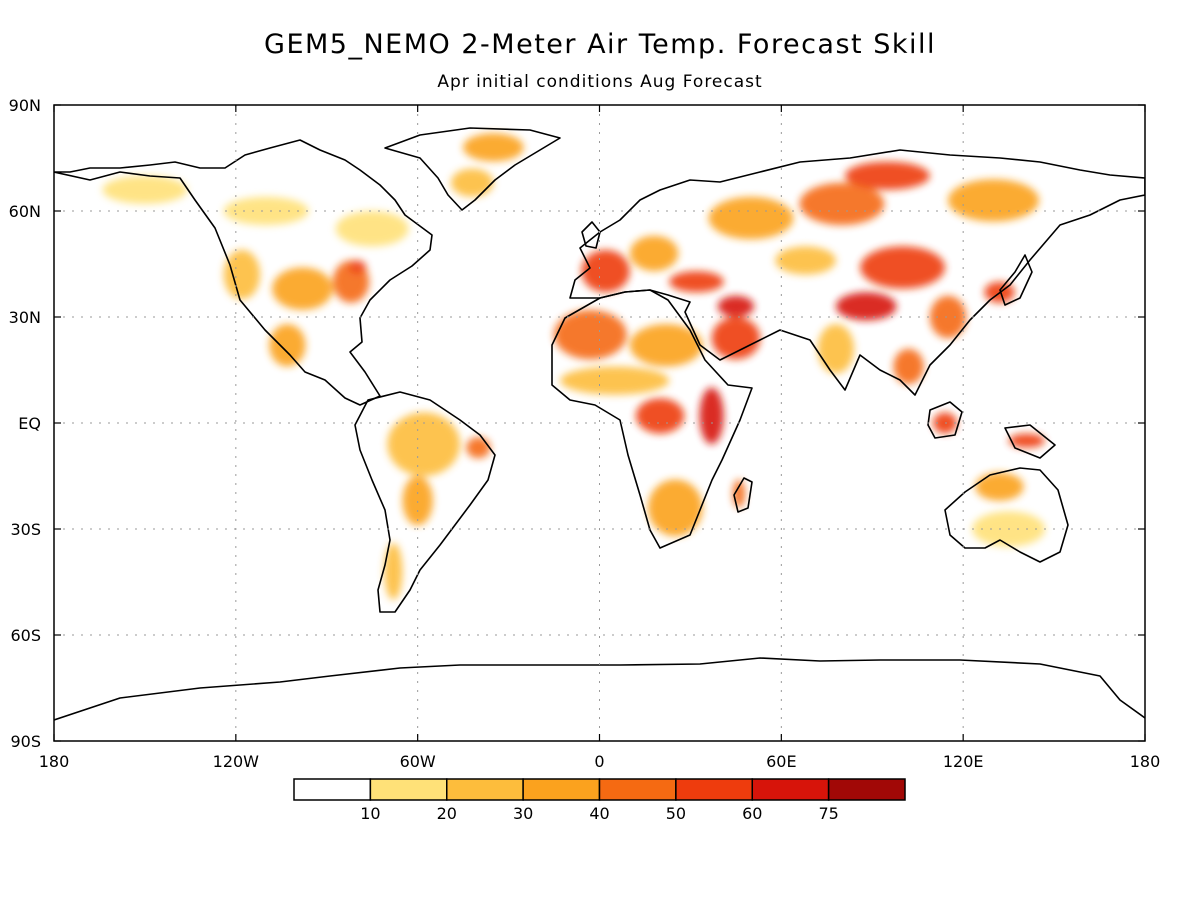  I want to click on coastline-africa, so click(652, 419).